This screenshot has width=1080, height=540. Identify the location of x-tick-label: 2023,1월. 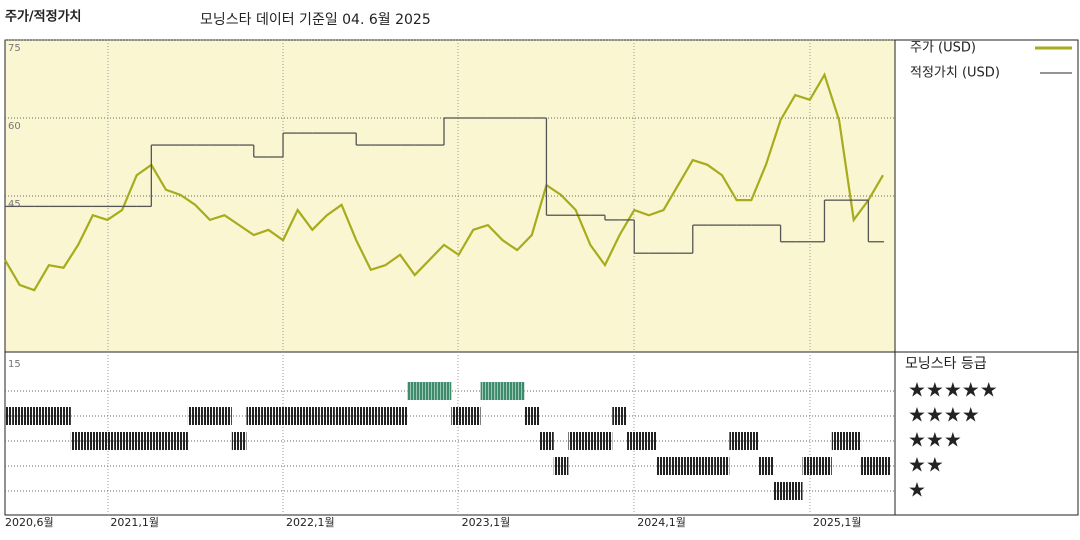
(486, 522).